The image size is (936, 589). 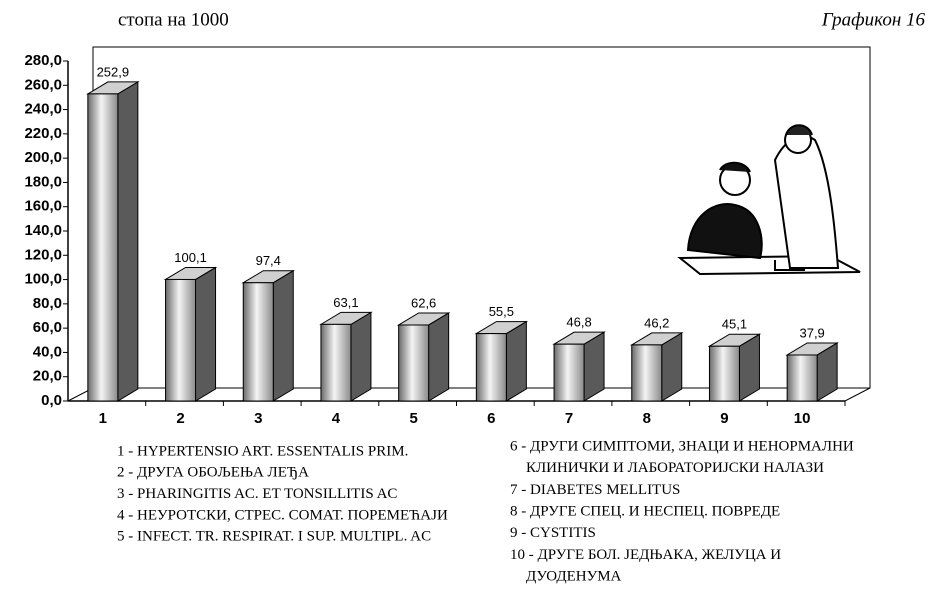 I want to click on x-tick-label: 9, so click(x=724, y=418).